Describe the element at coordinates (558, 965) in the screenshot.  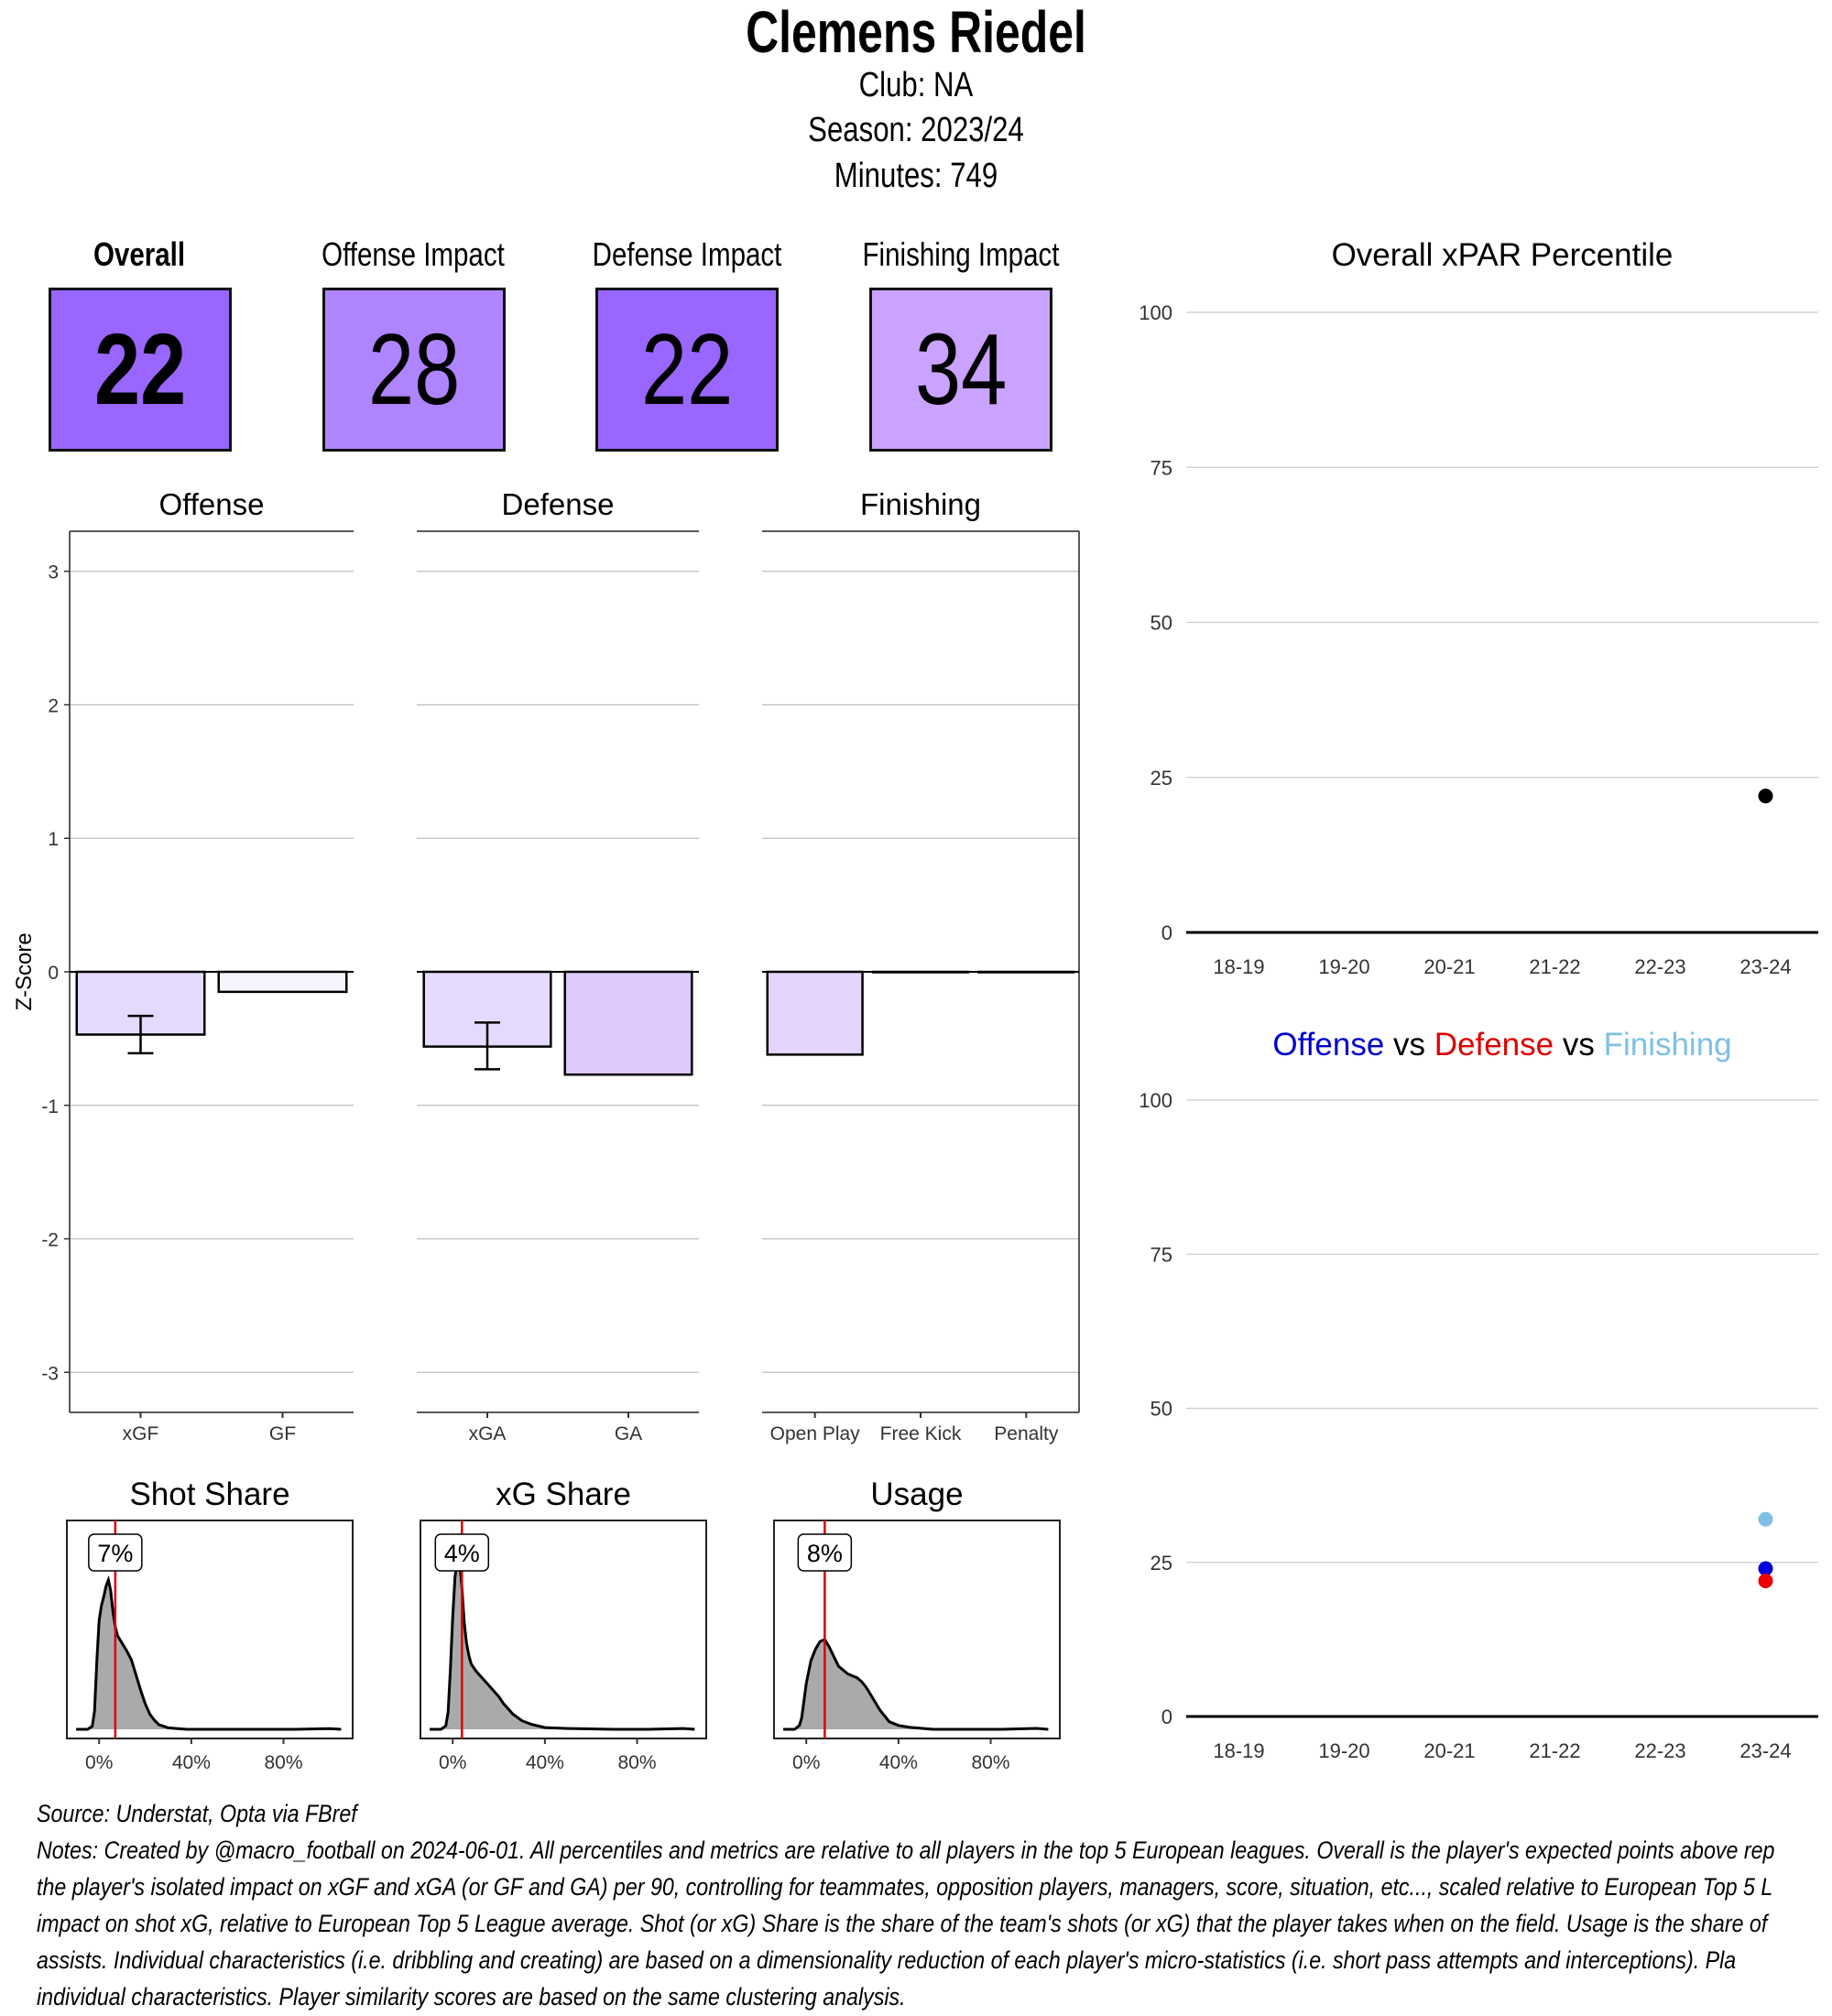
I see `zscore-panel-defense: Defense xGA GA` at that location.